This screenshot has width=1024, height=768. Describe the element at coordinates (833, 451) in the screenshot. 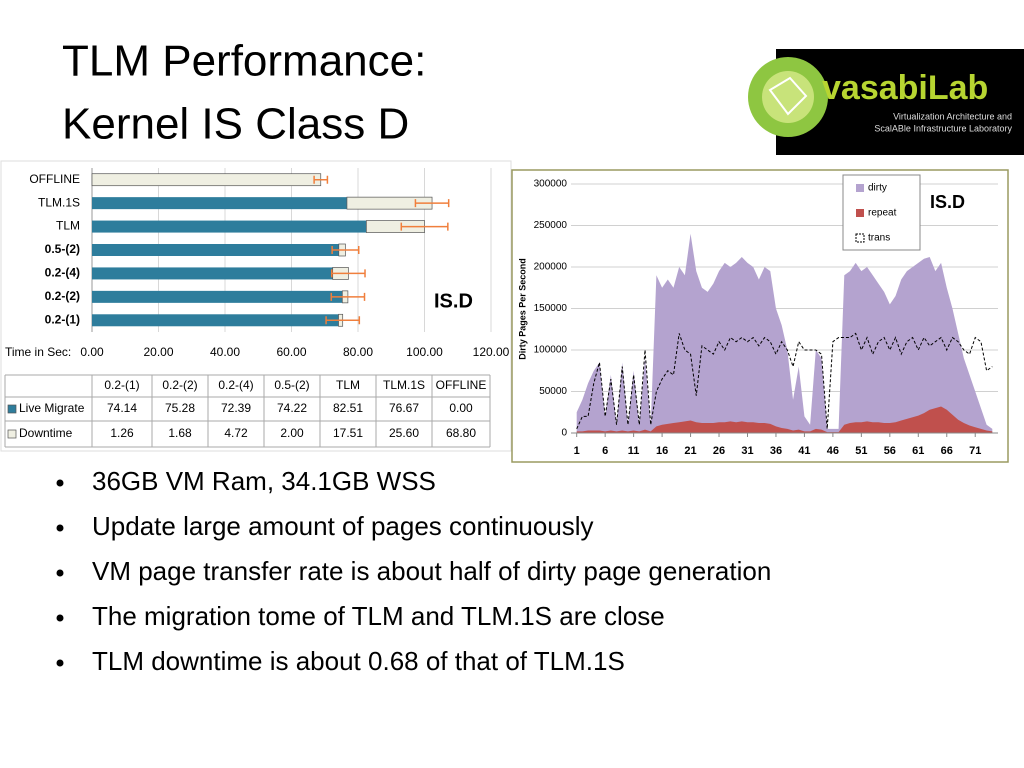

I see `x-tick-label: 46` at that location.